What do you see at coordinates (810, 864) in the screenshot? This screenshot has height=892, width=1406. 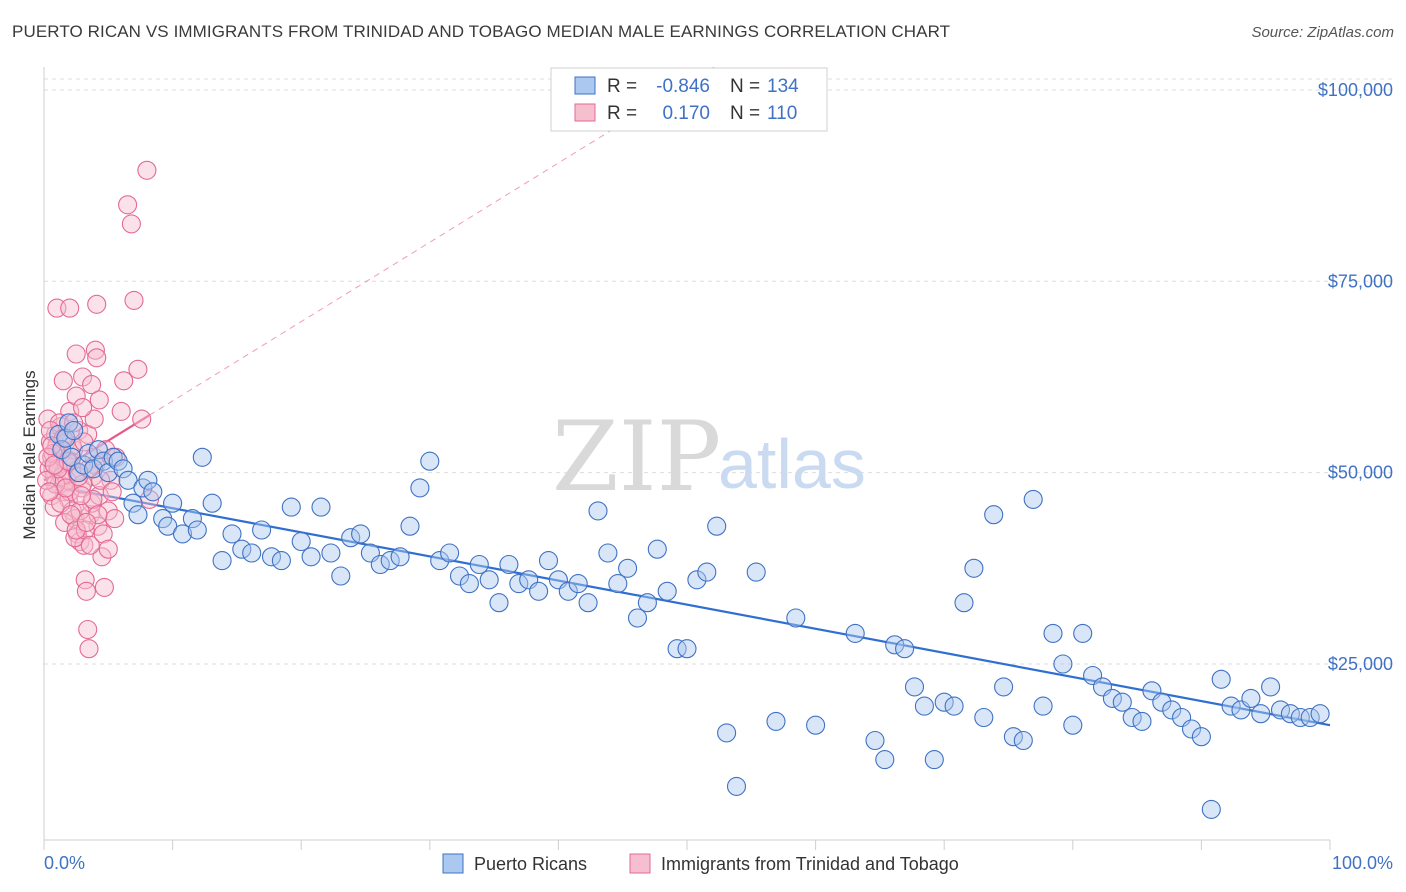 I see `bottom-legend-label-pink: Immigrants from Trinidad and Tobago` at bounding box center [810, 864].